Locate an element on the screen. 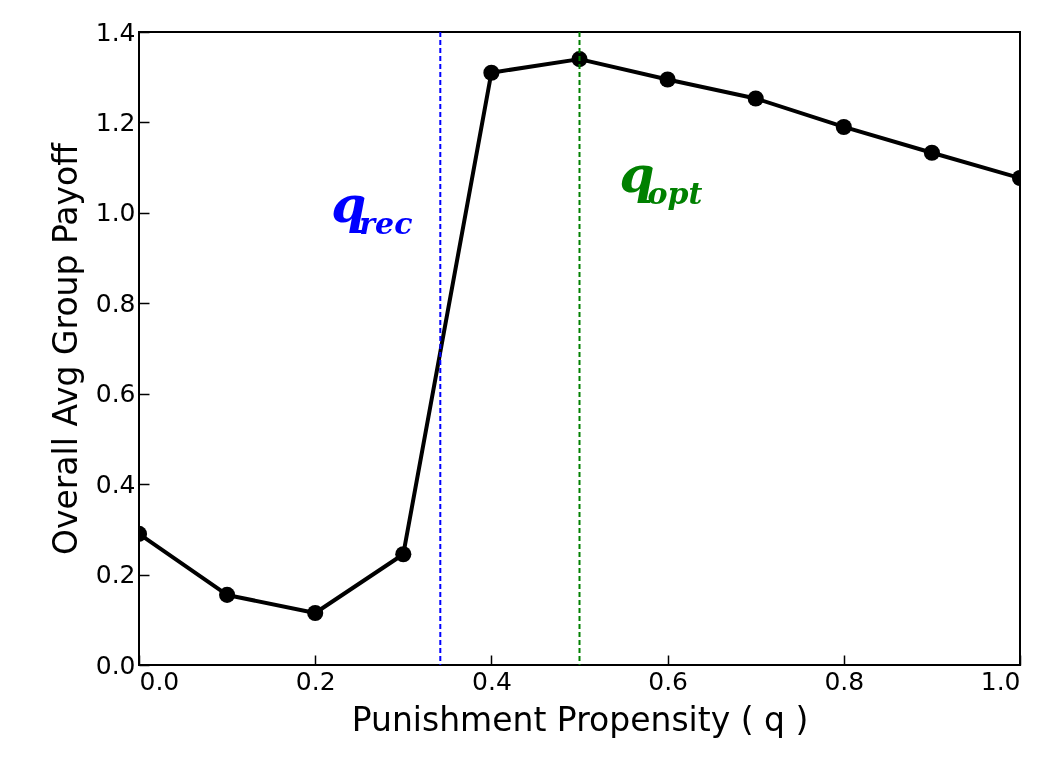  x-tick-label: 0.4 is located at coordinates (492, 681).